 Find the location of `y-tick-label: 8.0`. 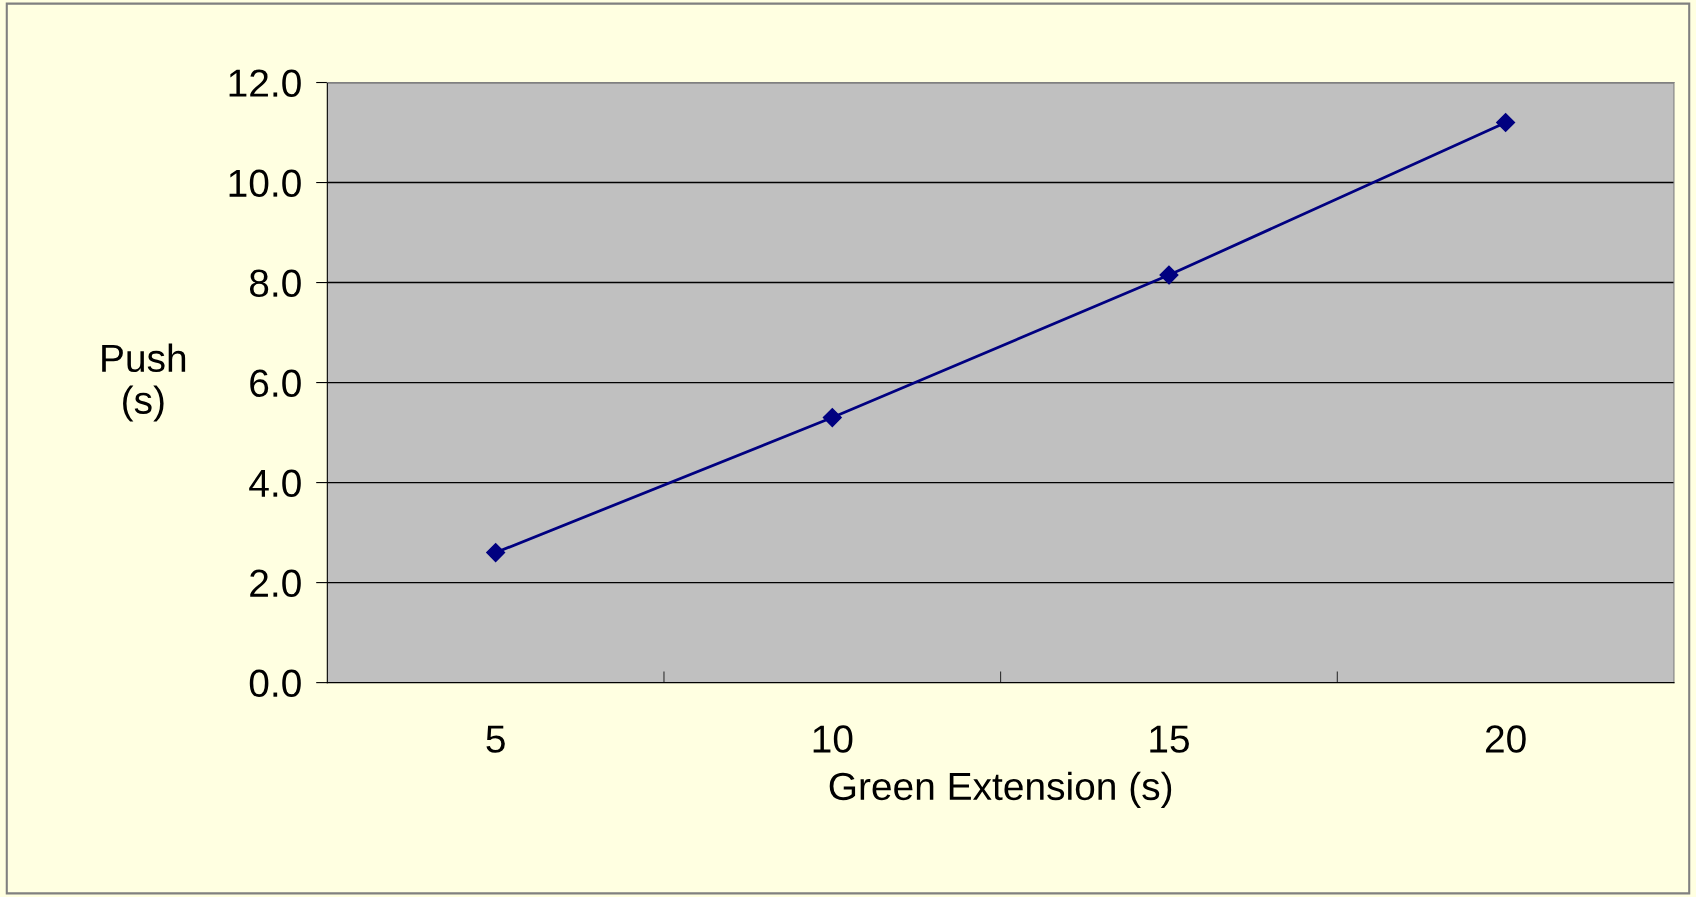

y-tick-label: 8.0 is located at coordinates (275, 283).